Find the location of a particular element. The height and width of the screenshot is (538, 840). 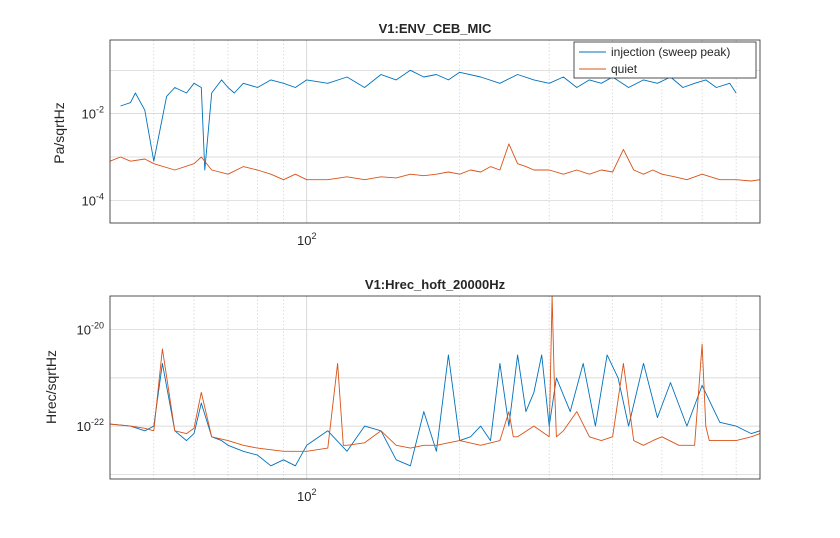

legend: injection (sweep peak) quiet is located at coordinates (665, 60).